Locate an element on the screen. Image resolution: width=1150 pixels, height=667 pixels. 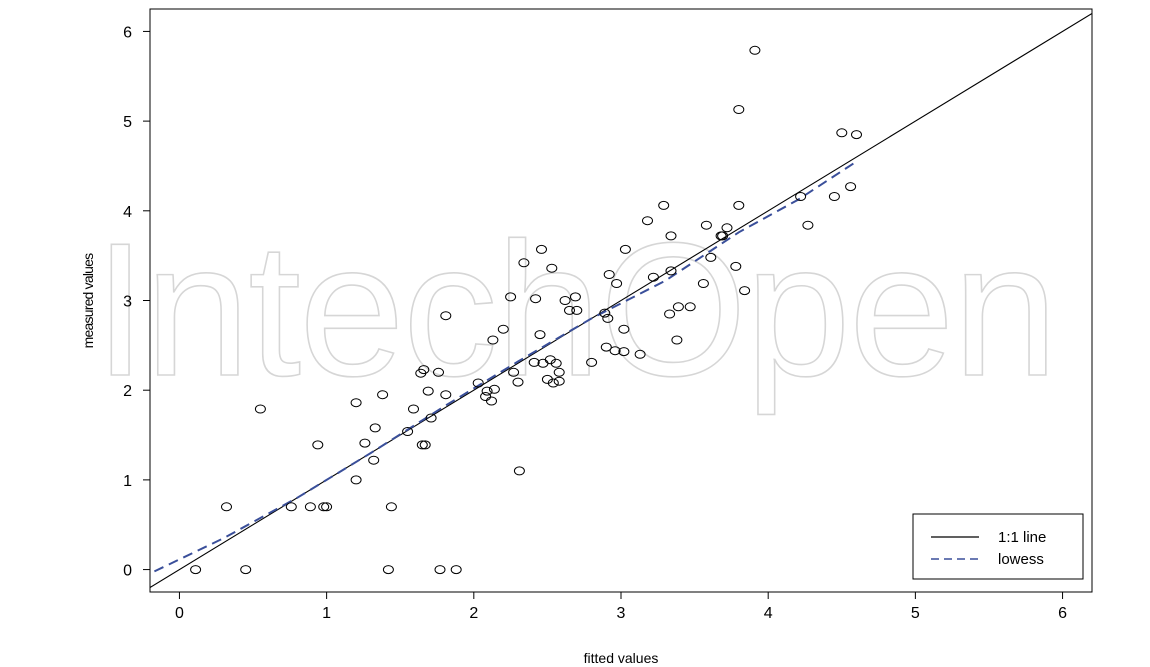
x-tick-label: 6 is located at coordinates (1062, 613).